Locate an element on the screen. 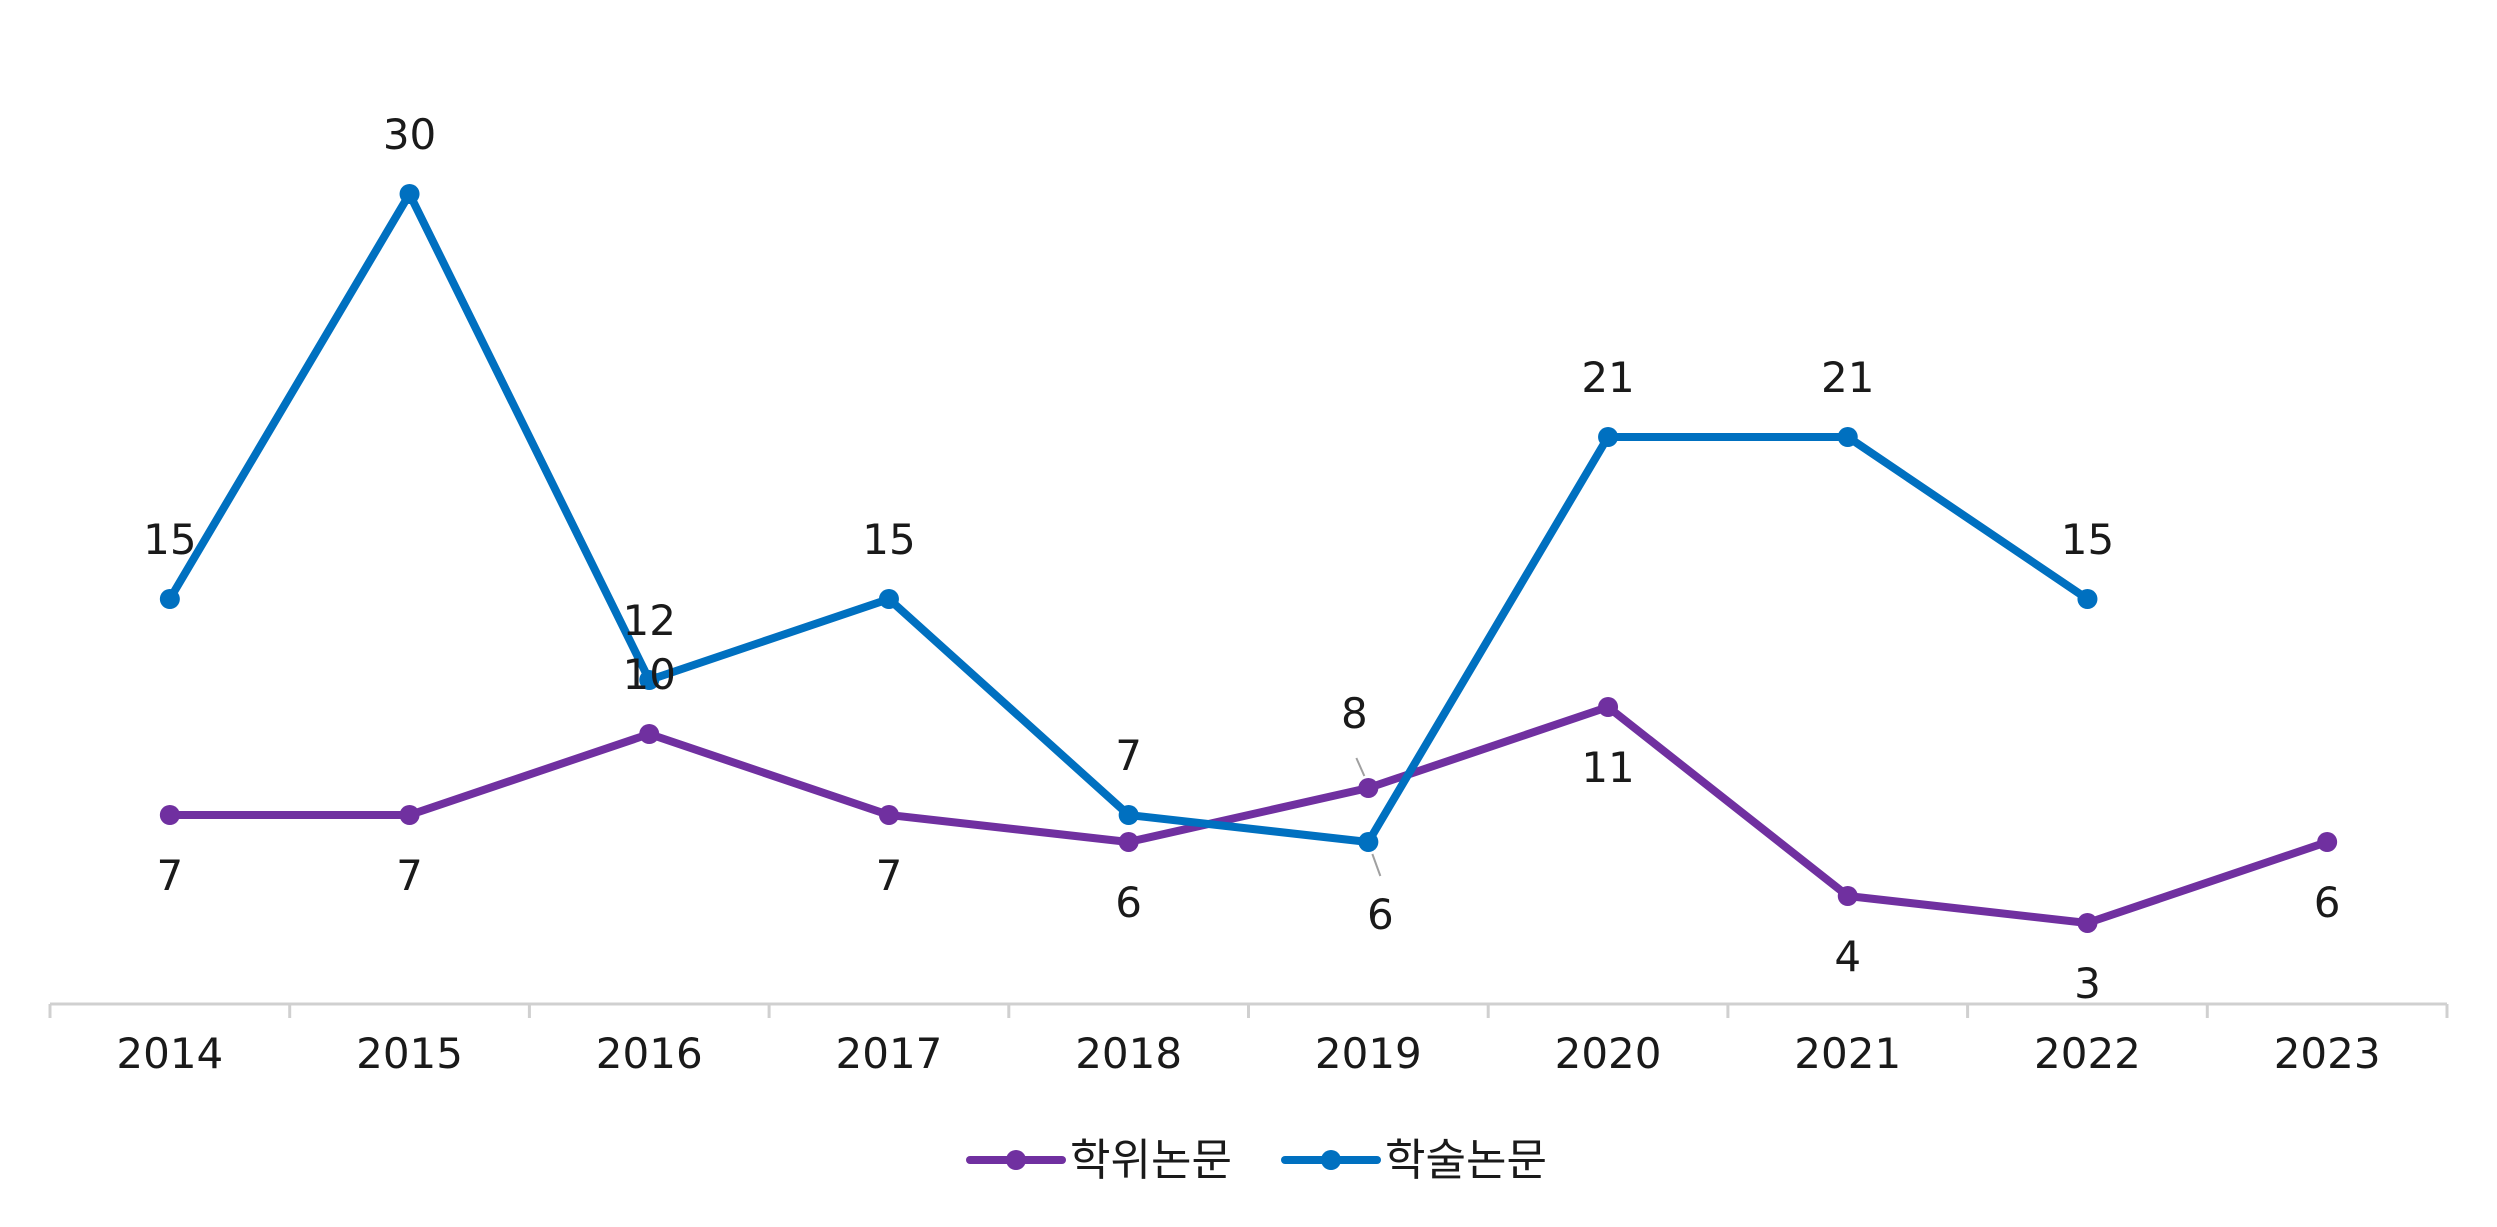  data-label: 12 is located at coordinates (649, 620).